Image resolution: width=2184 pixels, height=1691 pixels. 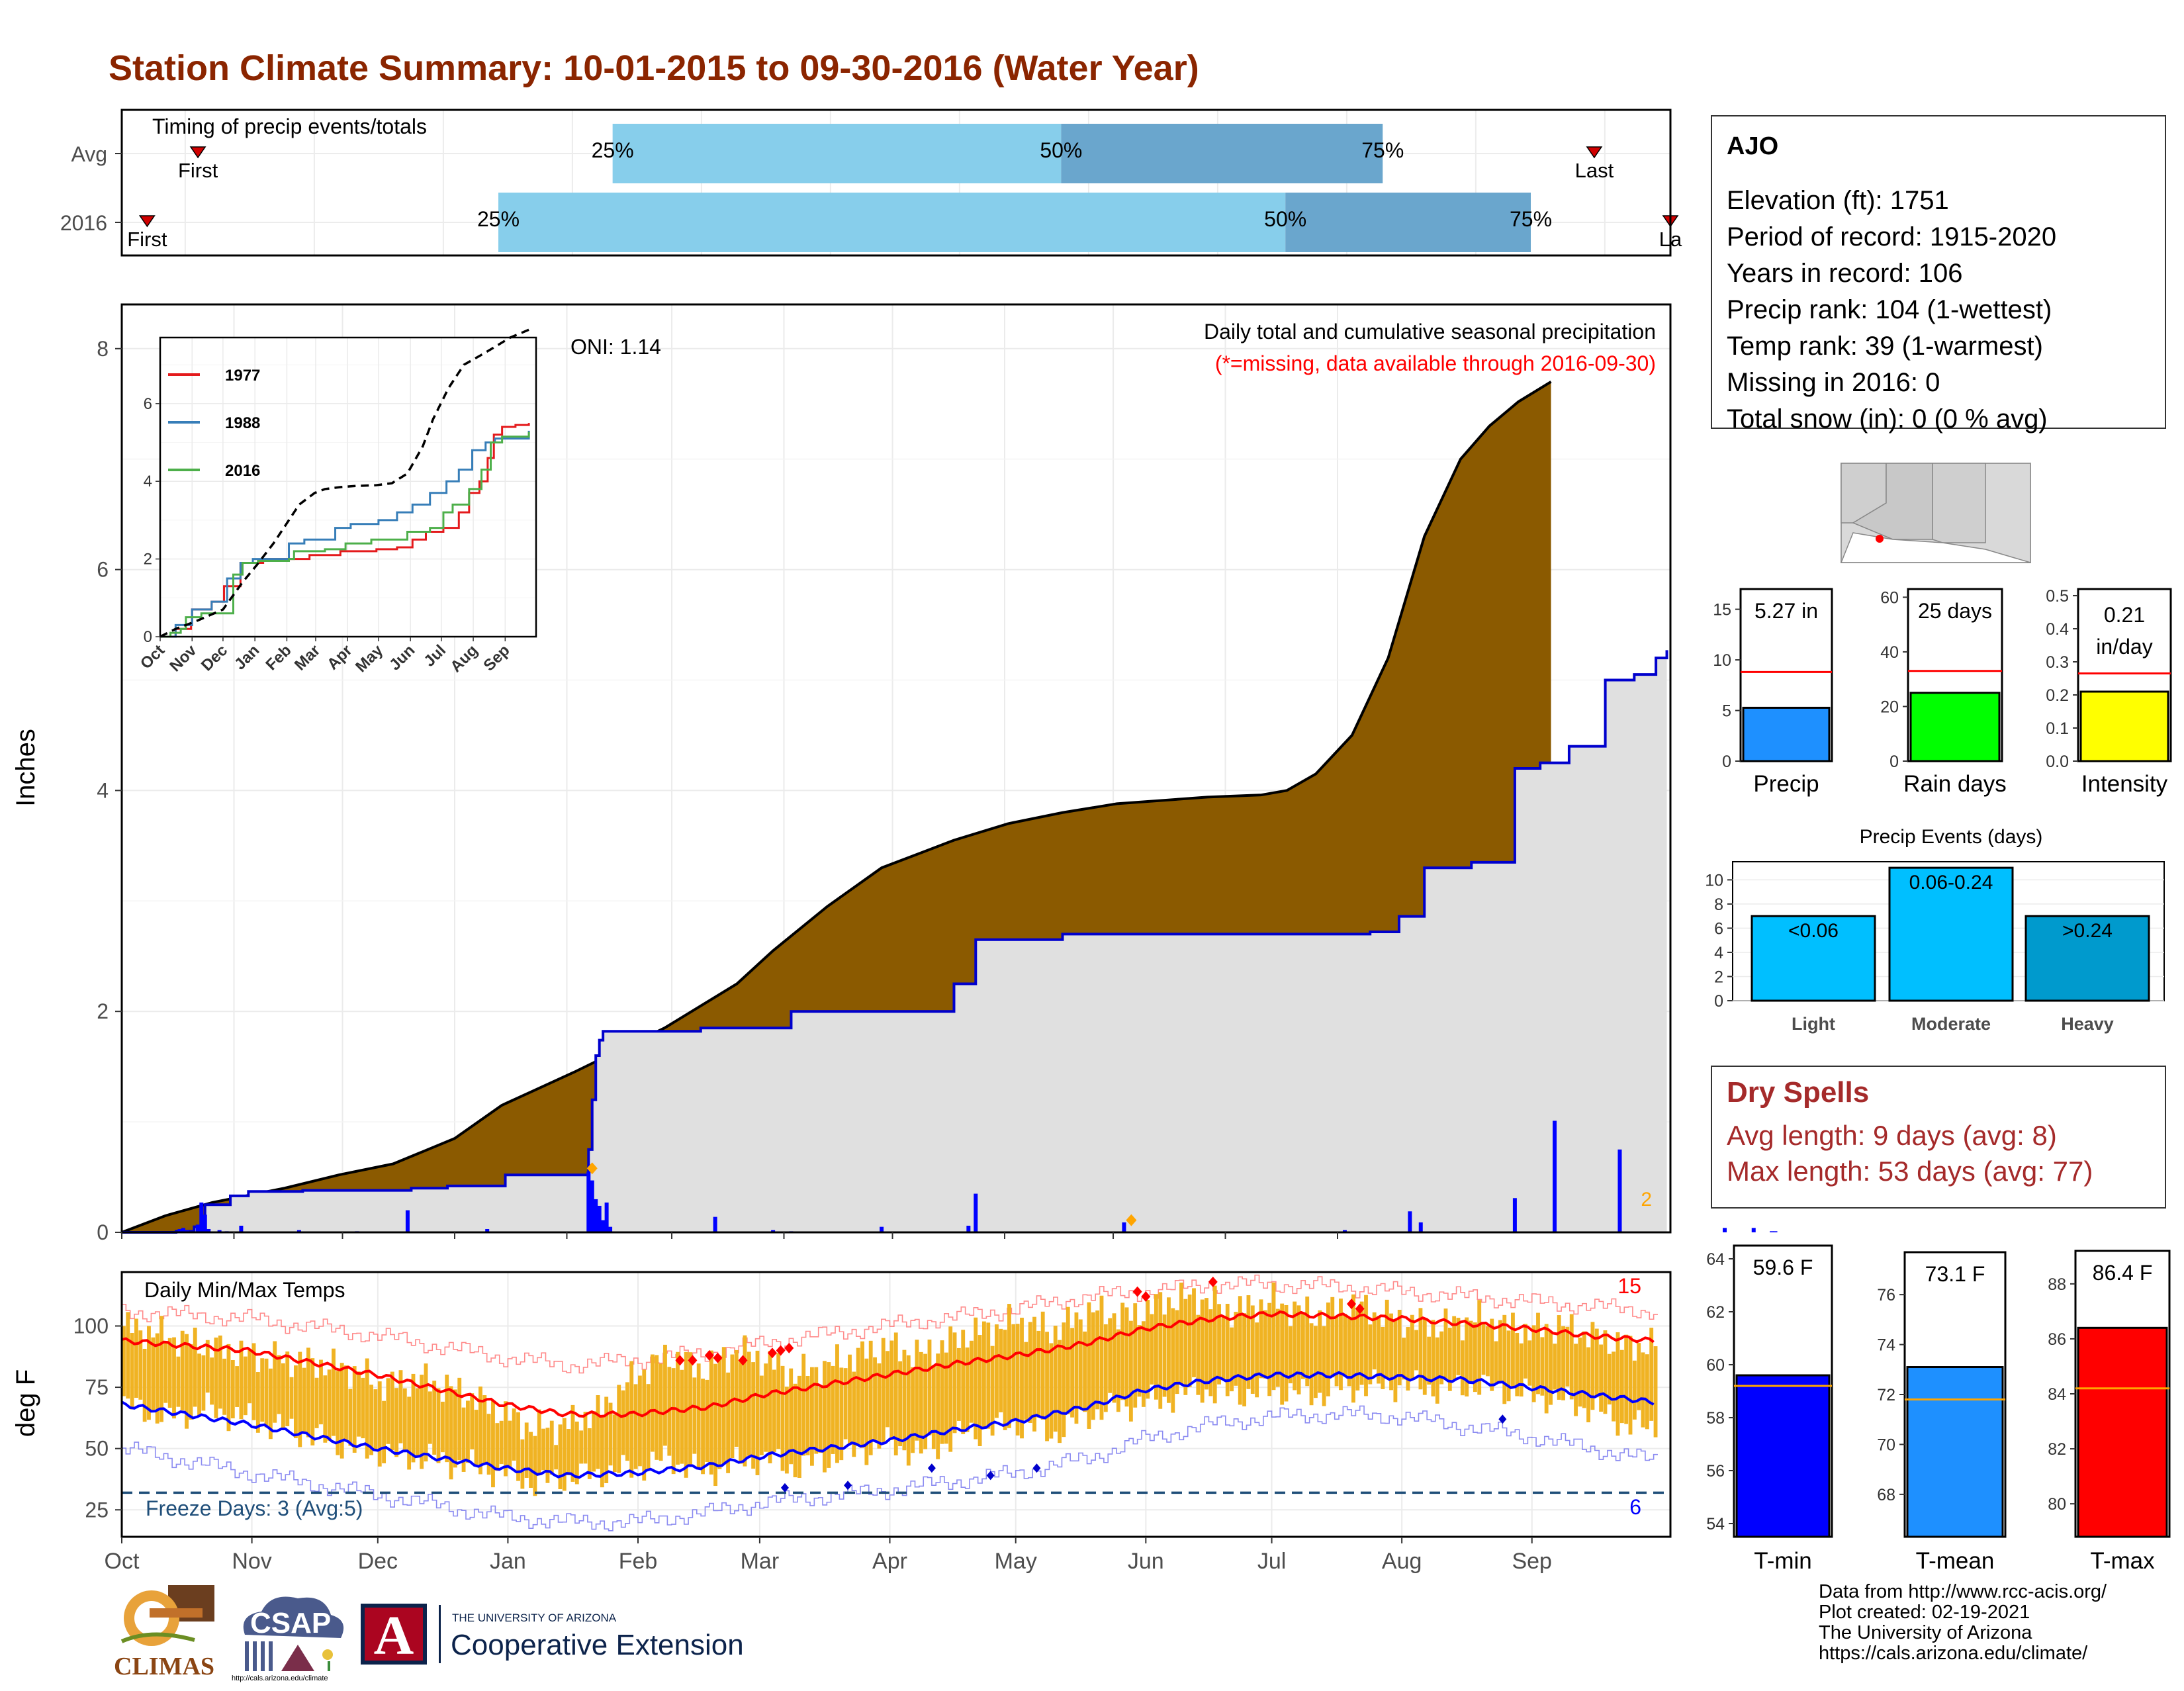 I want to click on summary-category-label: Intensity, so click(x=2124, y=784).